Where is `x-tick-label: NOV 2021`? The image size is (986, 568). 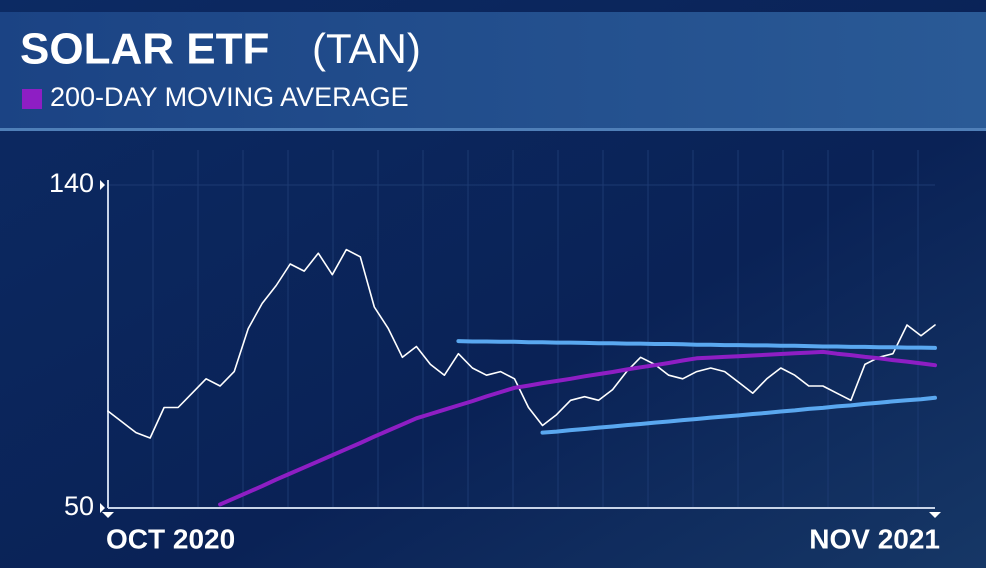 x-tick-label: NOV 2021 is located at coordinates (874, 538).